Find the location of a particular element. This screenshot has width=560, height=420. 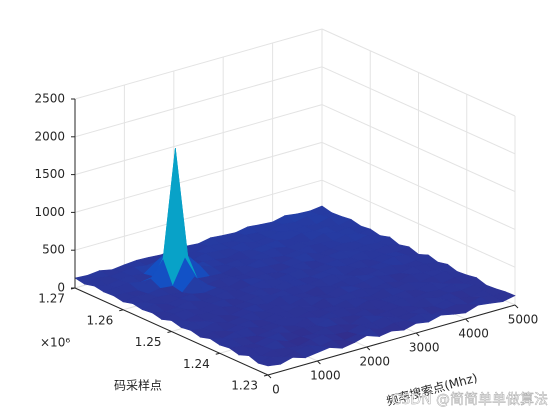

x-tick-label: 4000 is located at coordinates (473, 334).